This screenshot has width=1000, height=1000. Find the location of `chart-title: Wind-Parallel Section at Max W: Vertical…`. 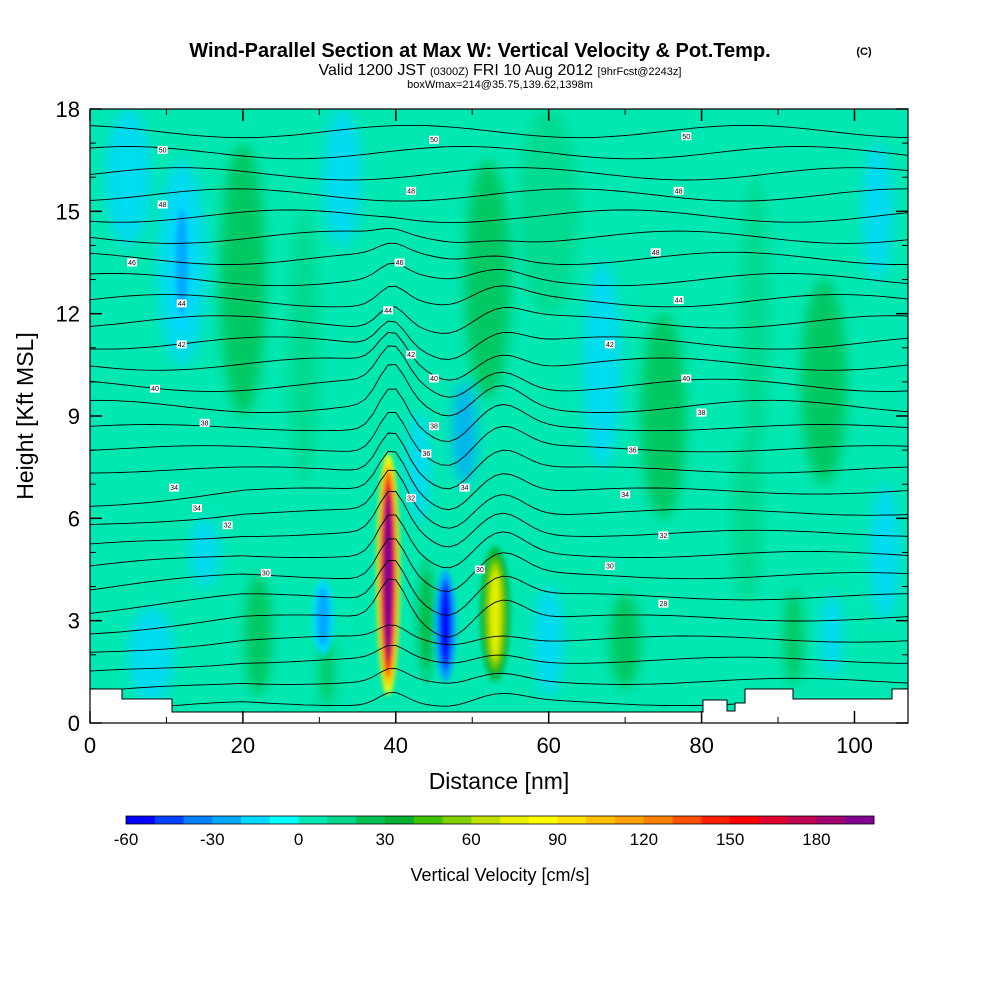

chart-title: Wind-Parallel Section at Max W: Vertical… is located at coordinates (479, 51).